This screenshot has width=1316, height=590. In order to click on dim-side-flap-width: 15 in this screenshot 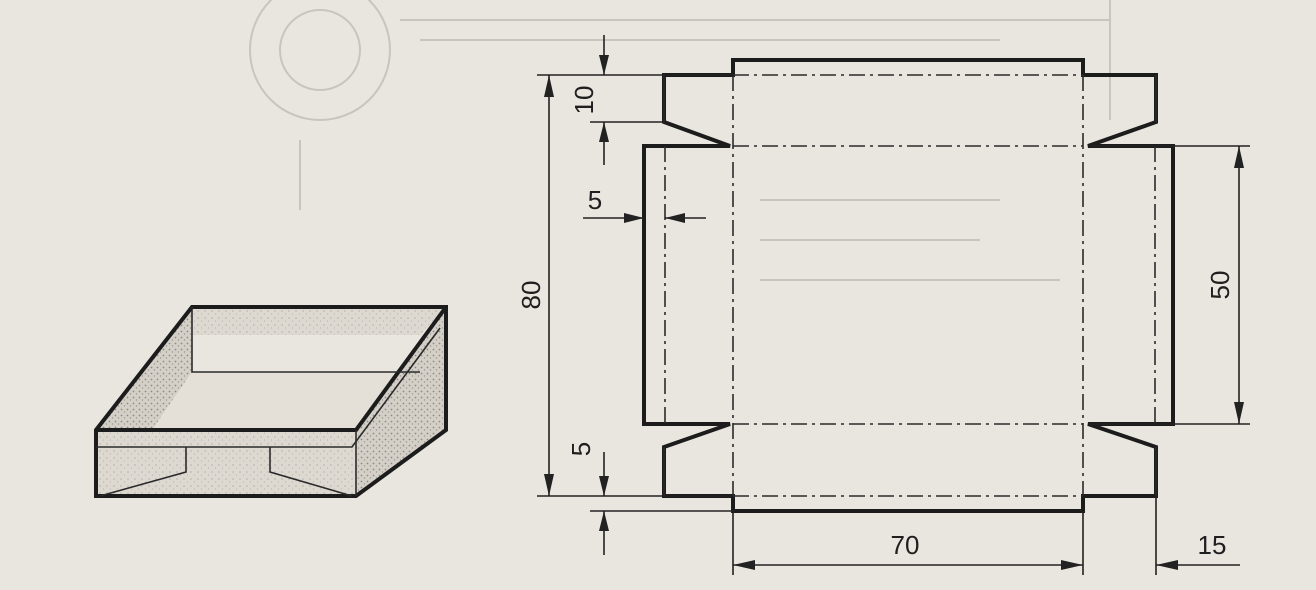, I will do `click(1198, 550)`.